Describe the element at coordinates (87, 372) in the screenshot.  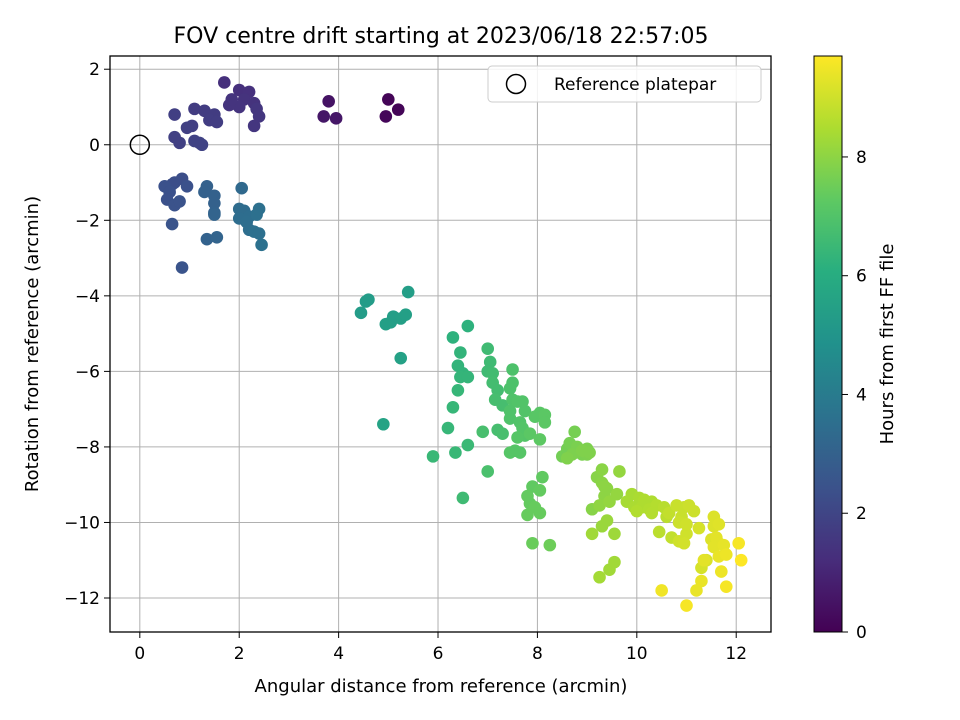
I see `y-tick-label: −6` at that location.